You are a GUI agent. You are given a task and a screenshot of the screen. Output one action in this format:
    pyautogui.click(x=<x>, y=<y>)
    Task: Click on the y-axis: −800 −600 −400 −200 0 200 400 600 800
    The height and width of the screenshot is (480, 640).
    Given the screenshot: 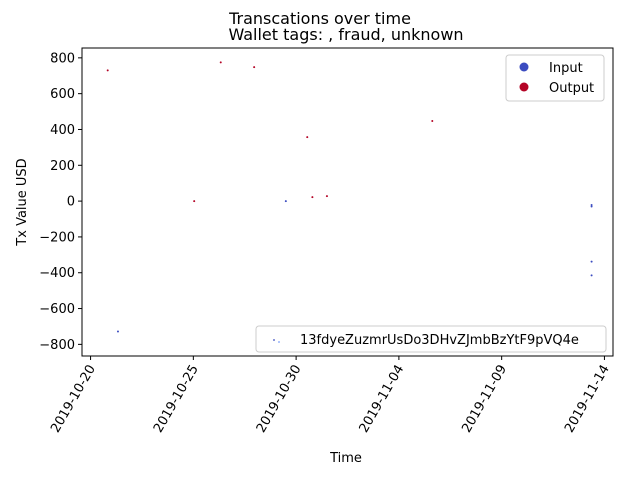 What is the action you would take?
    pyautogui.click(x=60, y=202)
    